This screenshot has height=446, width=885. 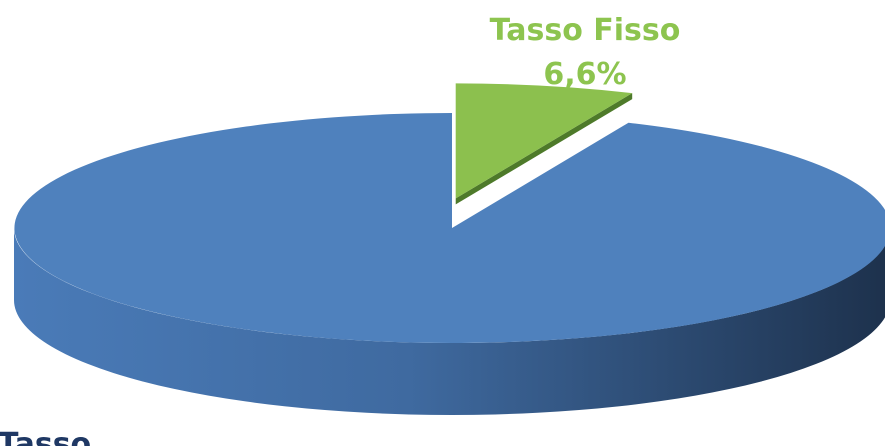 I want to click on slice-edge, so click(x=544, y=149).